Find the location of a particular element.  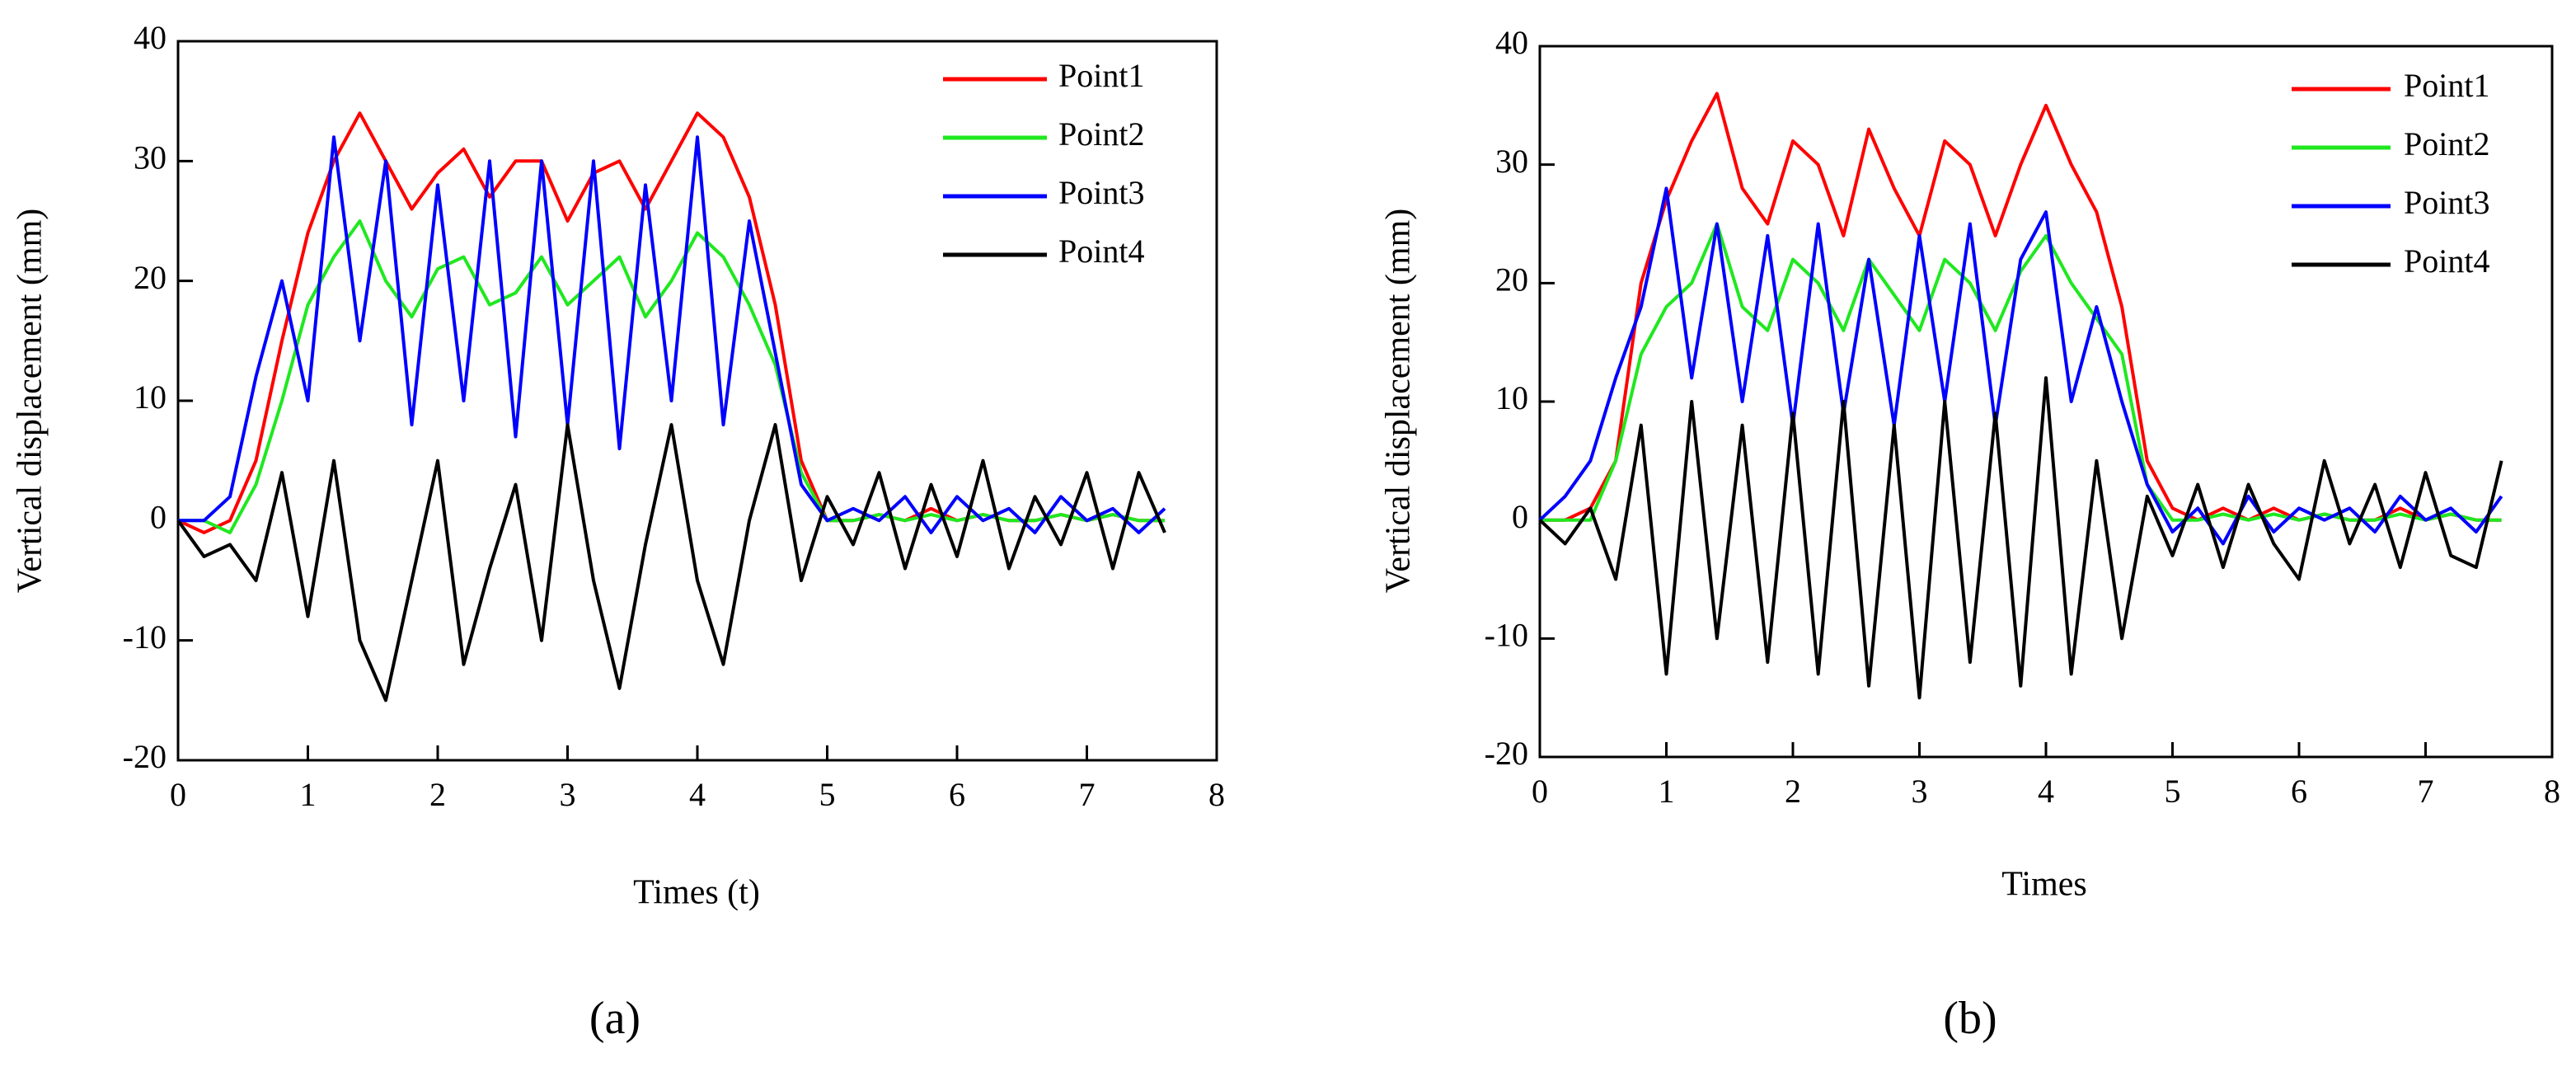

x-axis-title: Times (t) is located at coordinates (697, 893).